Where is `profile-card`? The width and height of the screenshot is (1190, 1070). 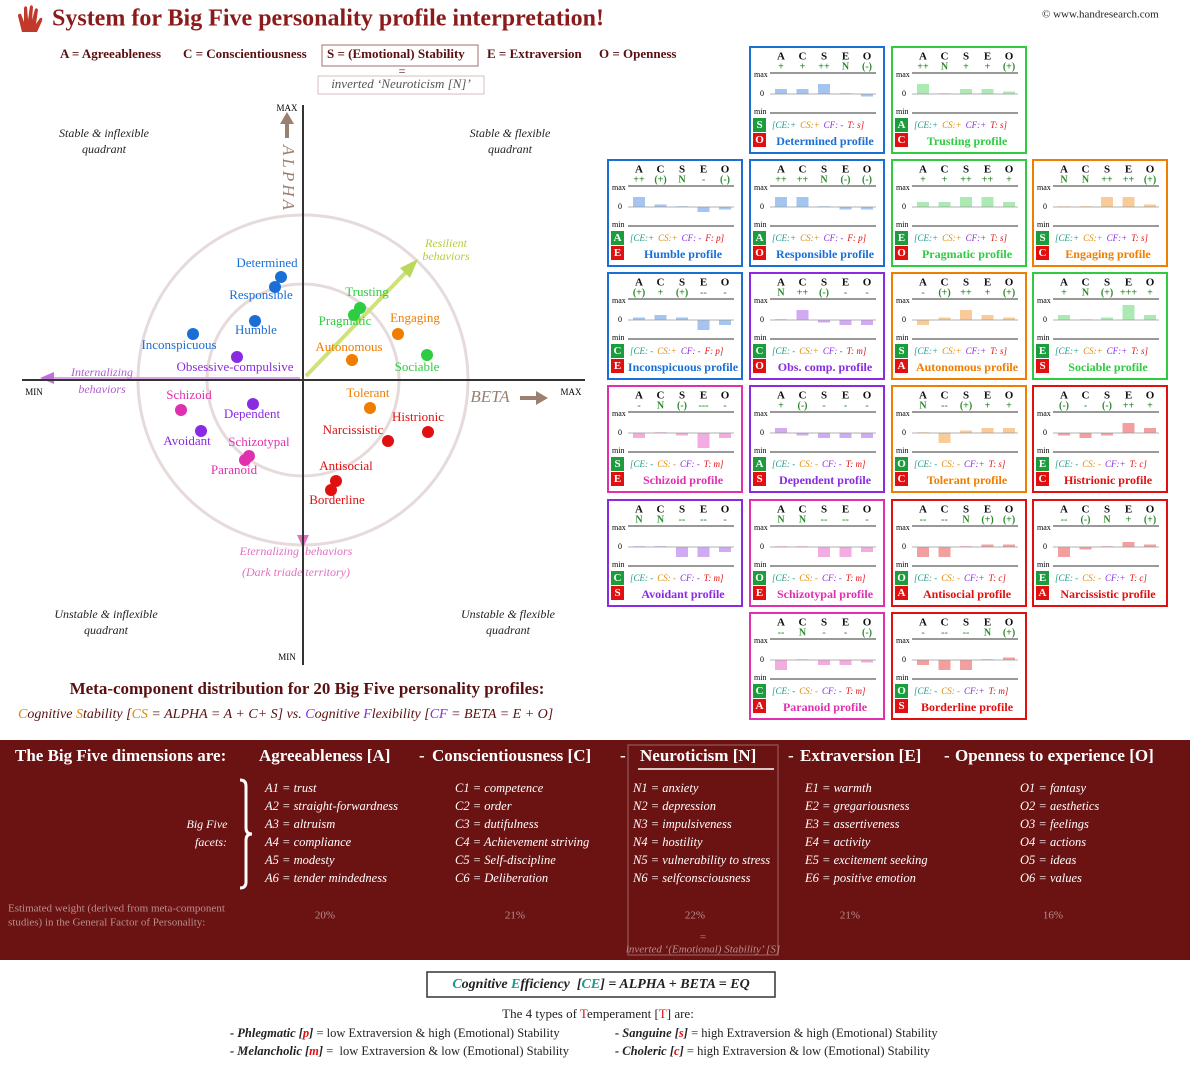 profile-card is located at coordinates (1100, 553).